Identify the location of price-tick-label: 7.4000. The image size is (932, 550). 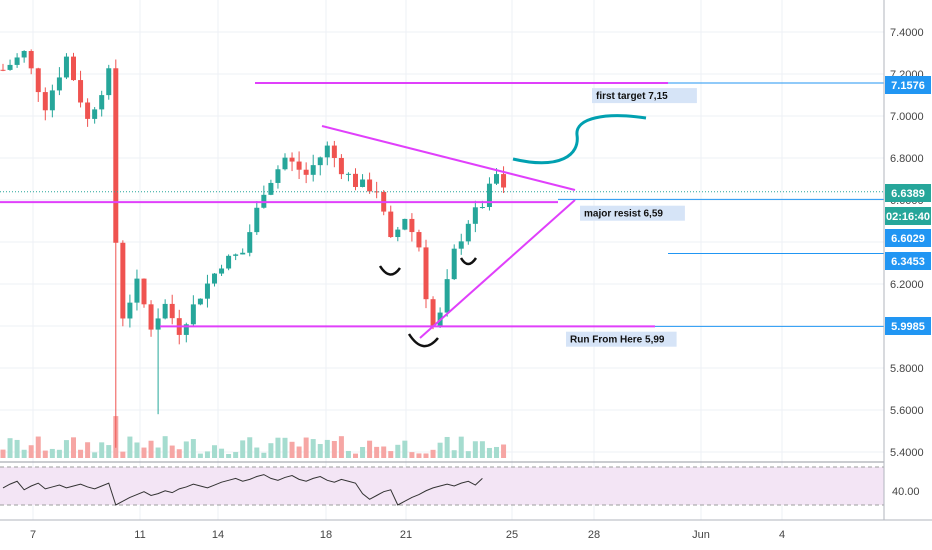
(907, 33).